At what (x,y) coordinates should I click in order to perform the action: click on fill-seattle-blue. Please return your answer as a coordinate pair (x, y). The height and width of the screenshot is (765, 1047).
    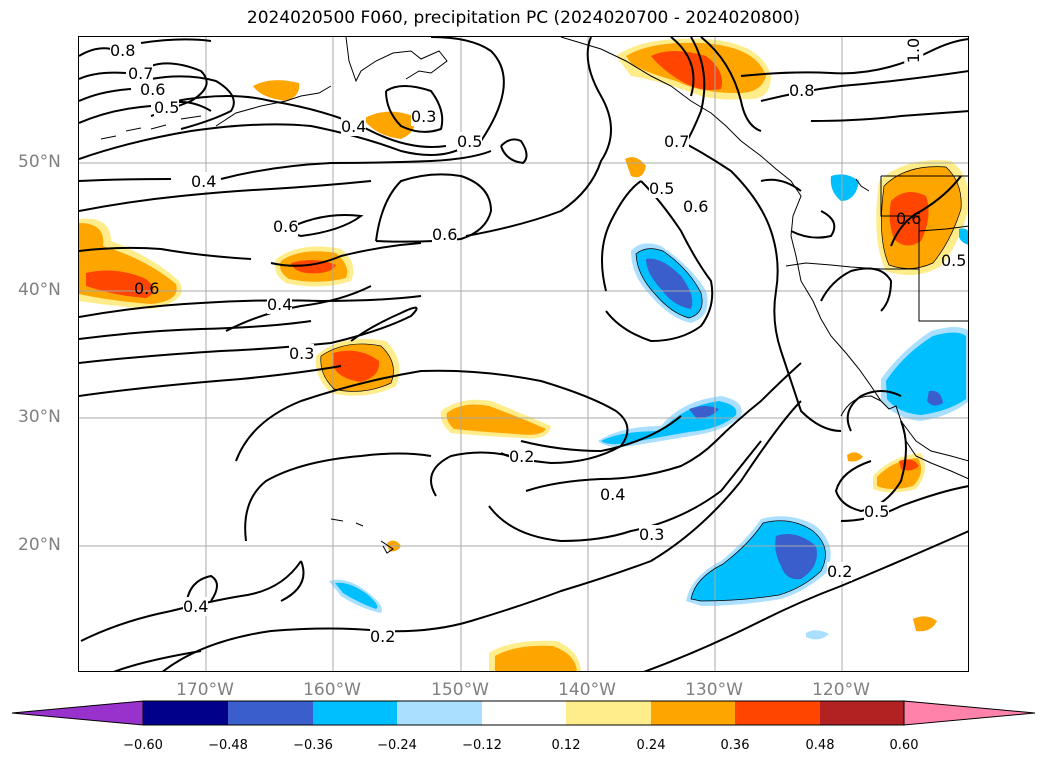
    Looking at the image, I should click on (844, 187).